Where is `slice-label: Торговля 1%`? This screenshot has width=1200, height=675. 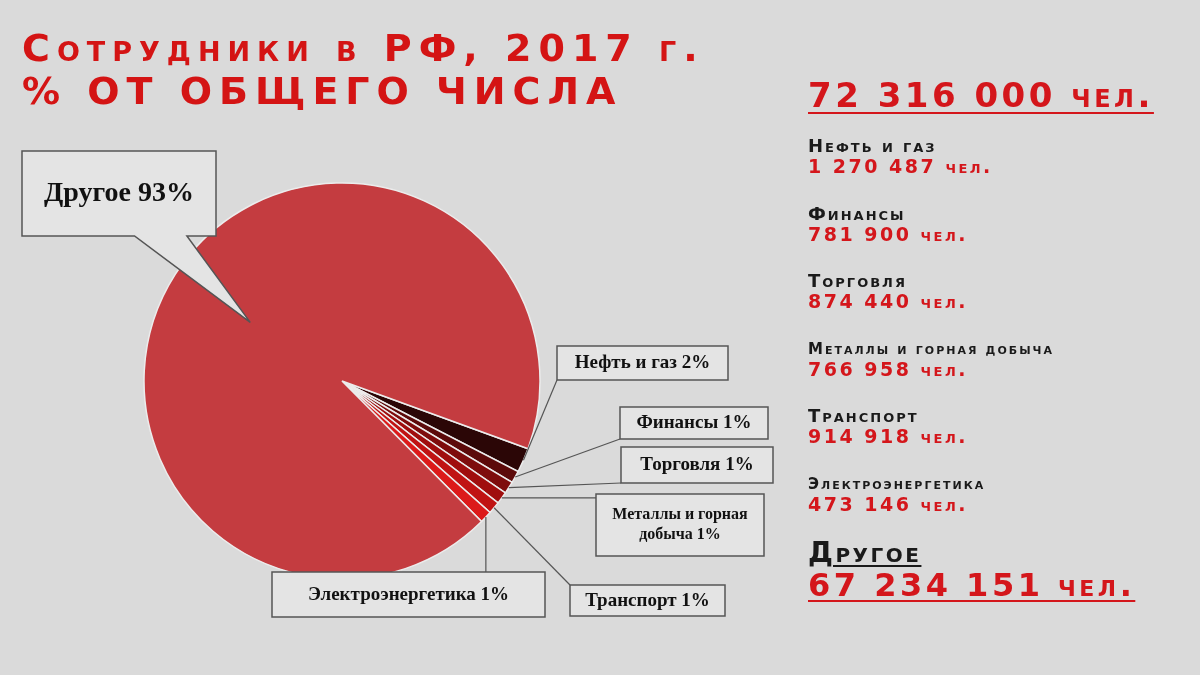
slice-label: Торговля 1% is located at coordinates (697, 464).